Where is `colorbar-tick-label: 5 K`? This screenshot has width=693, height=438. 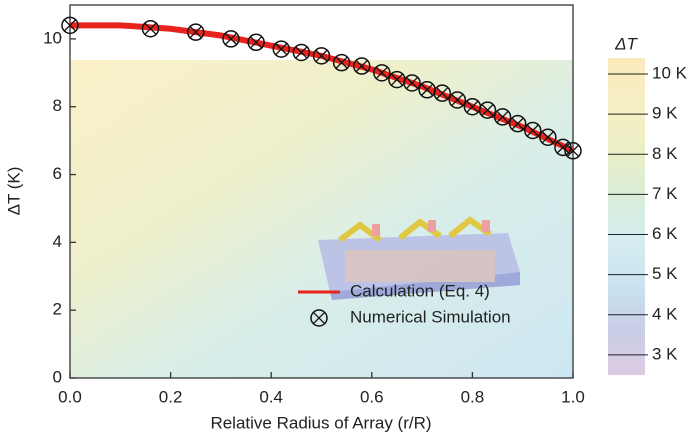 colorbar-tick-label: 5 K is located at coordinates (665, 273).